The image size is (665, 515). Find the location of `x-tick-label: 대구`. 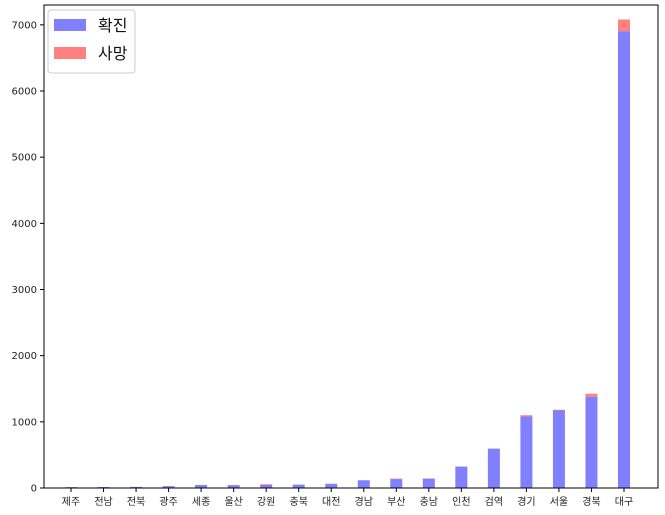

x-tick-label: 대구 is located at coordinates (624, 502).